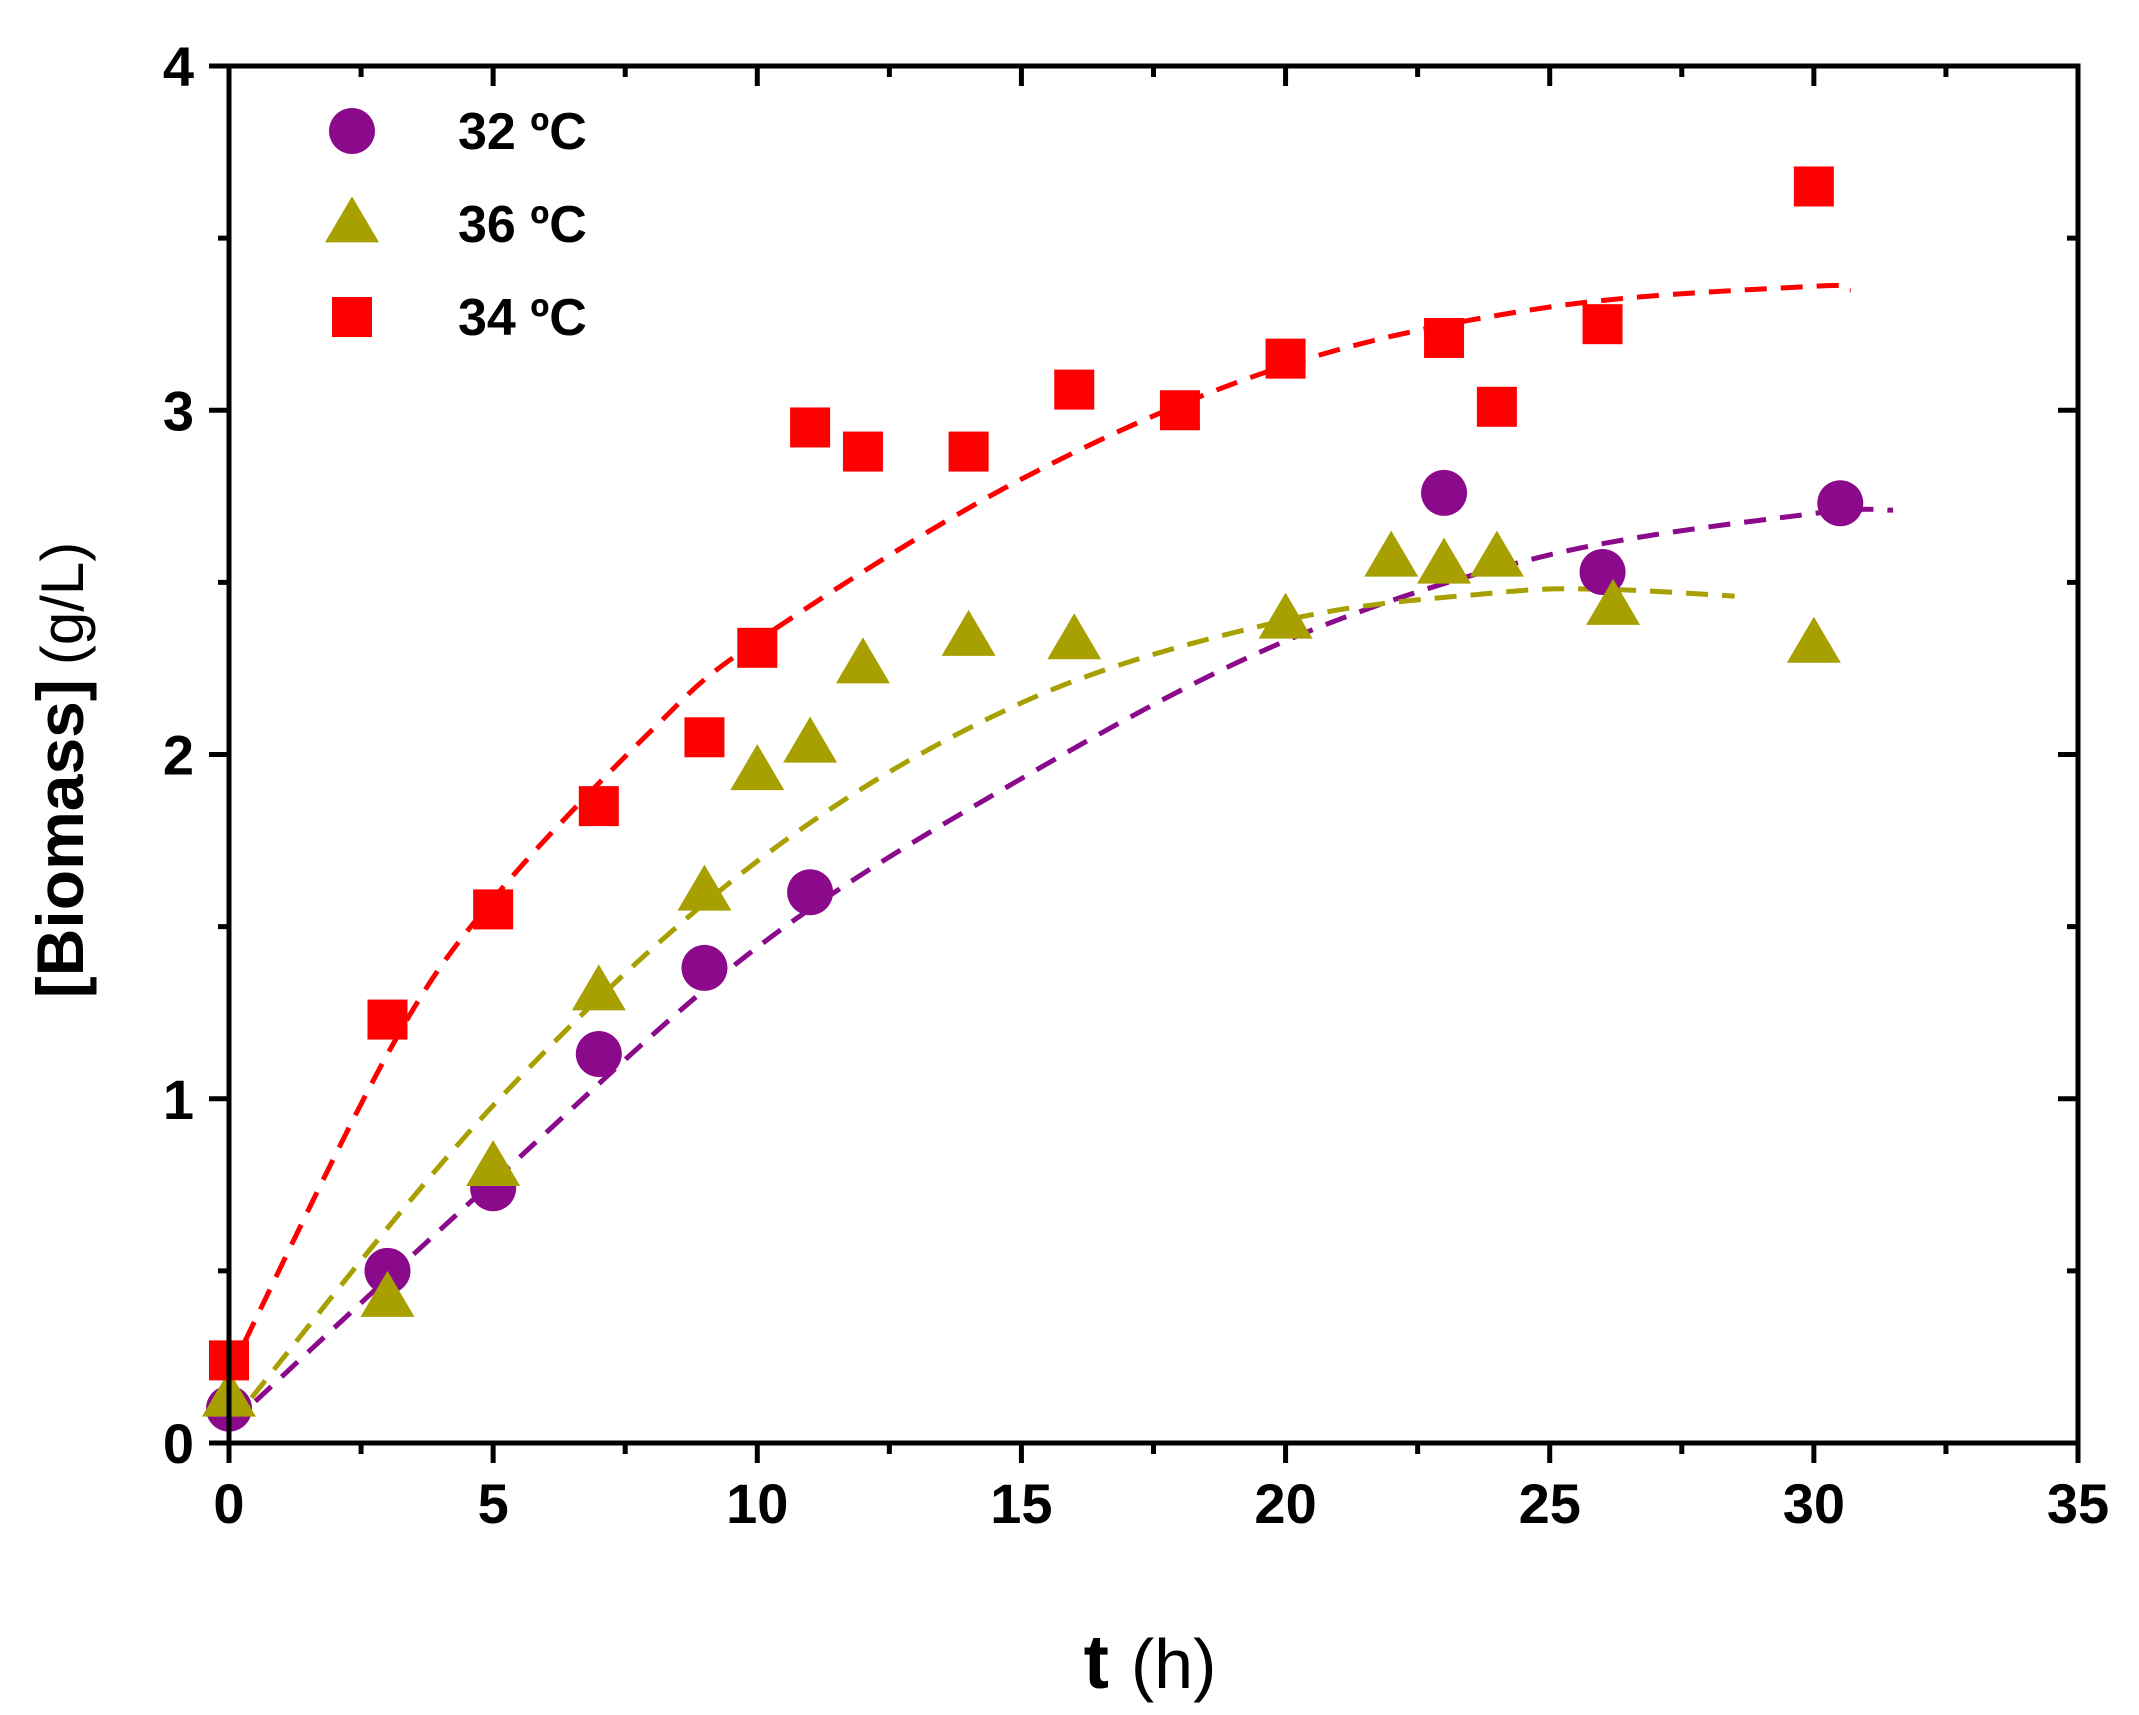 The width and height of the screenshot is (2139, 1715). I want to click on x-tick-label-2: 10, so click(757, 1503).